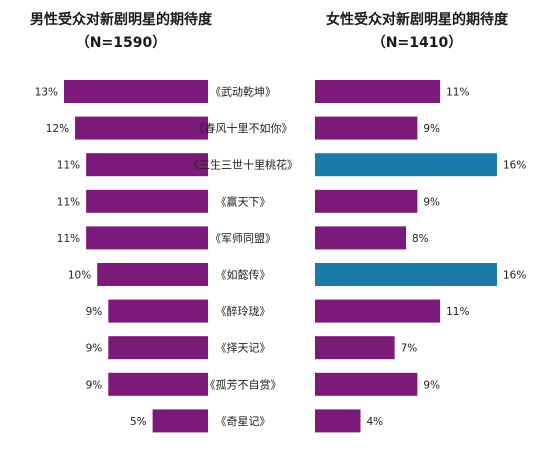 Image resolution: width=550 pixels, height=458 pixels. What do you see at coordinates (409, 349) in the screenshot?
I see `female-value-label: 7%` at bounding box center [409, 349].